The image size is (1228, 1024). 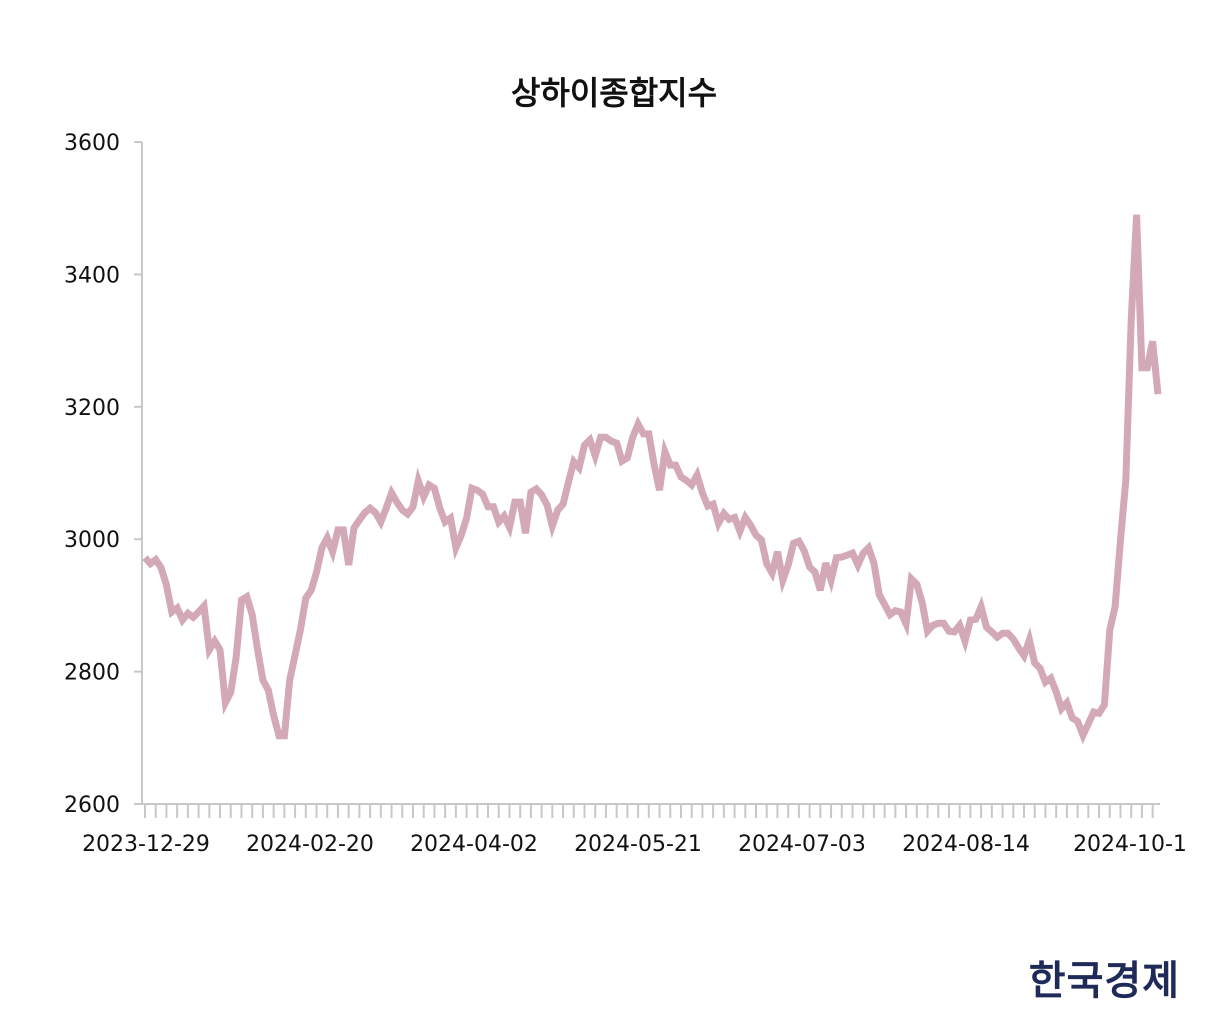 I want to click on y-tick-label: 3000, so click(x=92, y=540).